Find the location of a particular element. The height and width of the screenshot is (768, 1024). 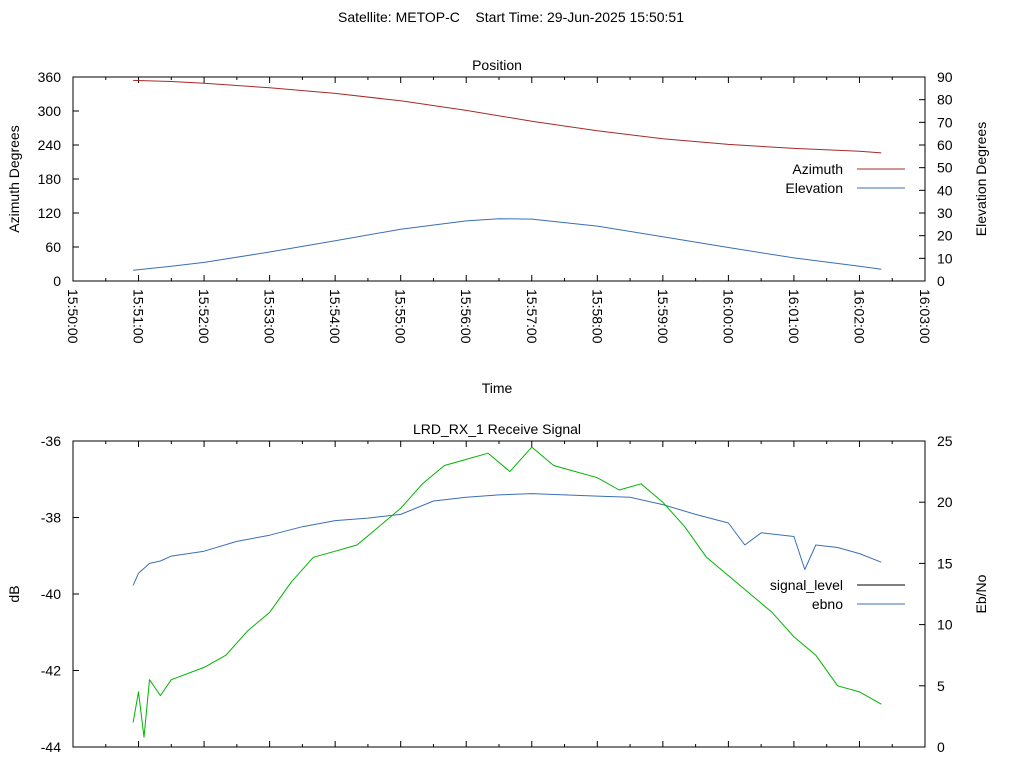

x-tick-label: 15:57:00 is located at coordinates (532, 316).